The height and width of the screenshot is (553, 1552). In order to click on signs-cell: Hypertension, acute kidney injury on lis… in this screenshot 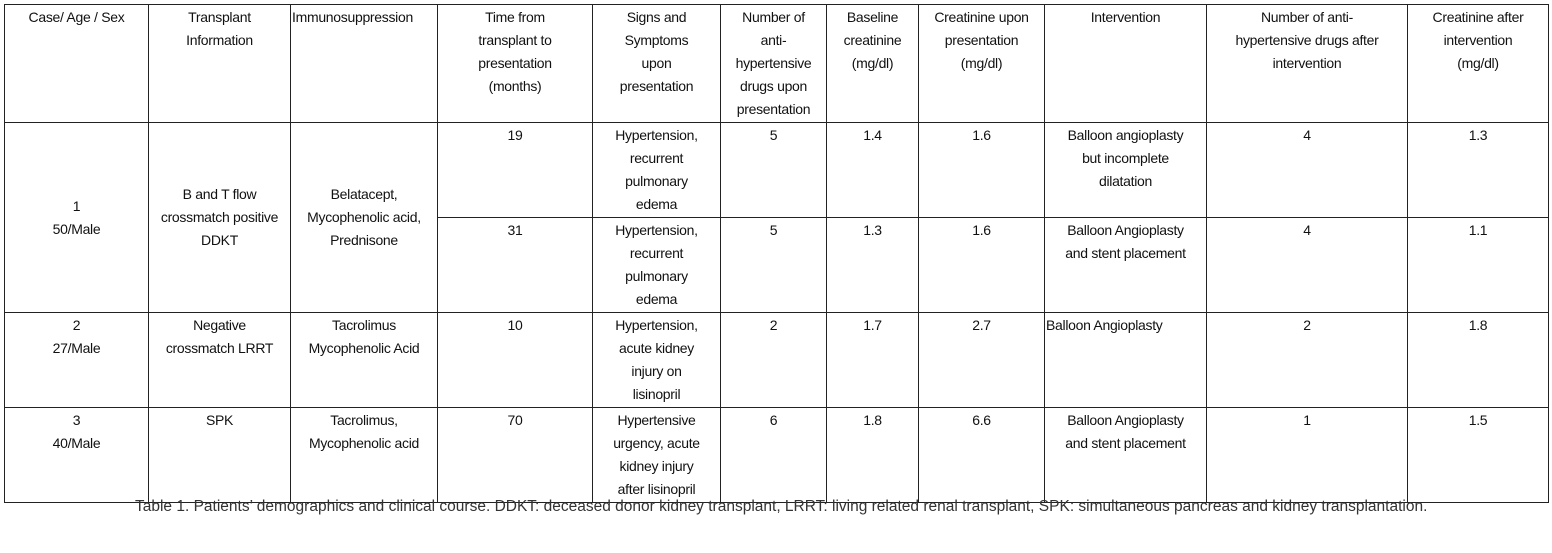, I will do `click(656, 360)`.